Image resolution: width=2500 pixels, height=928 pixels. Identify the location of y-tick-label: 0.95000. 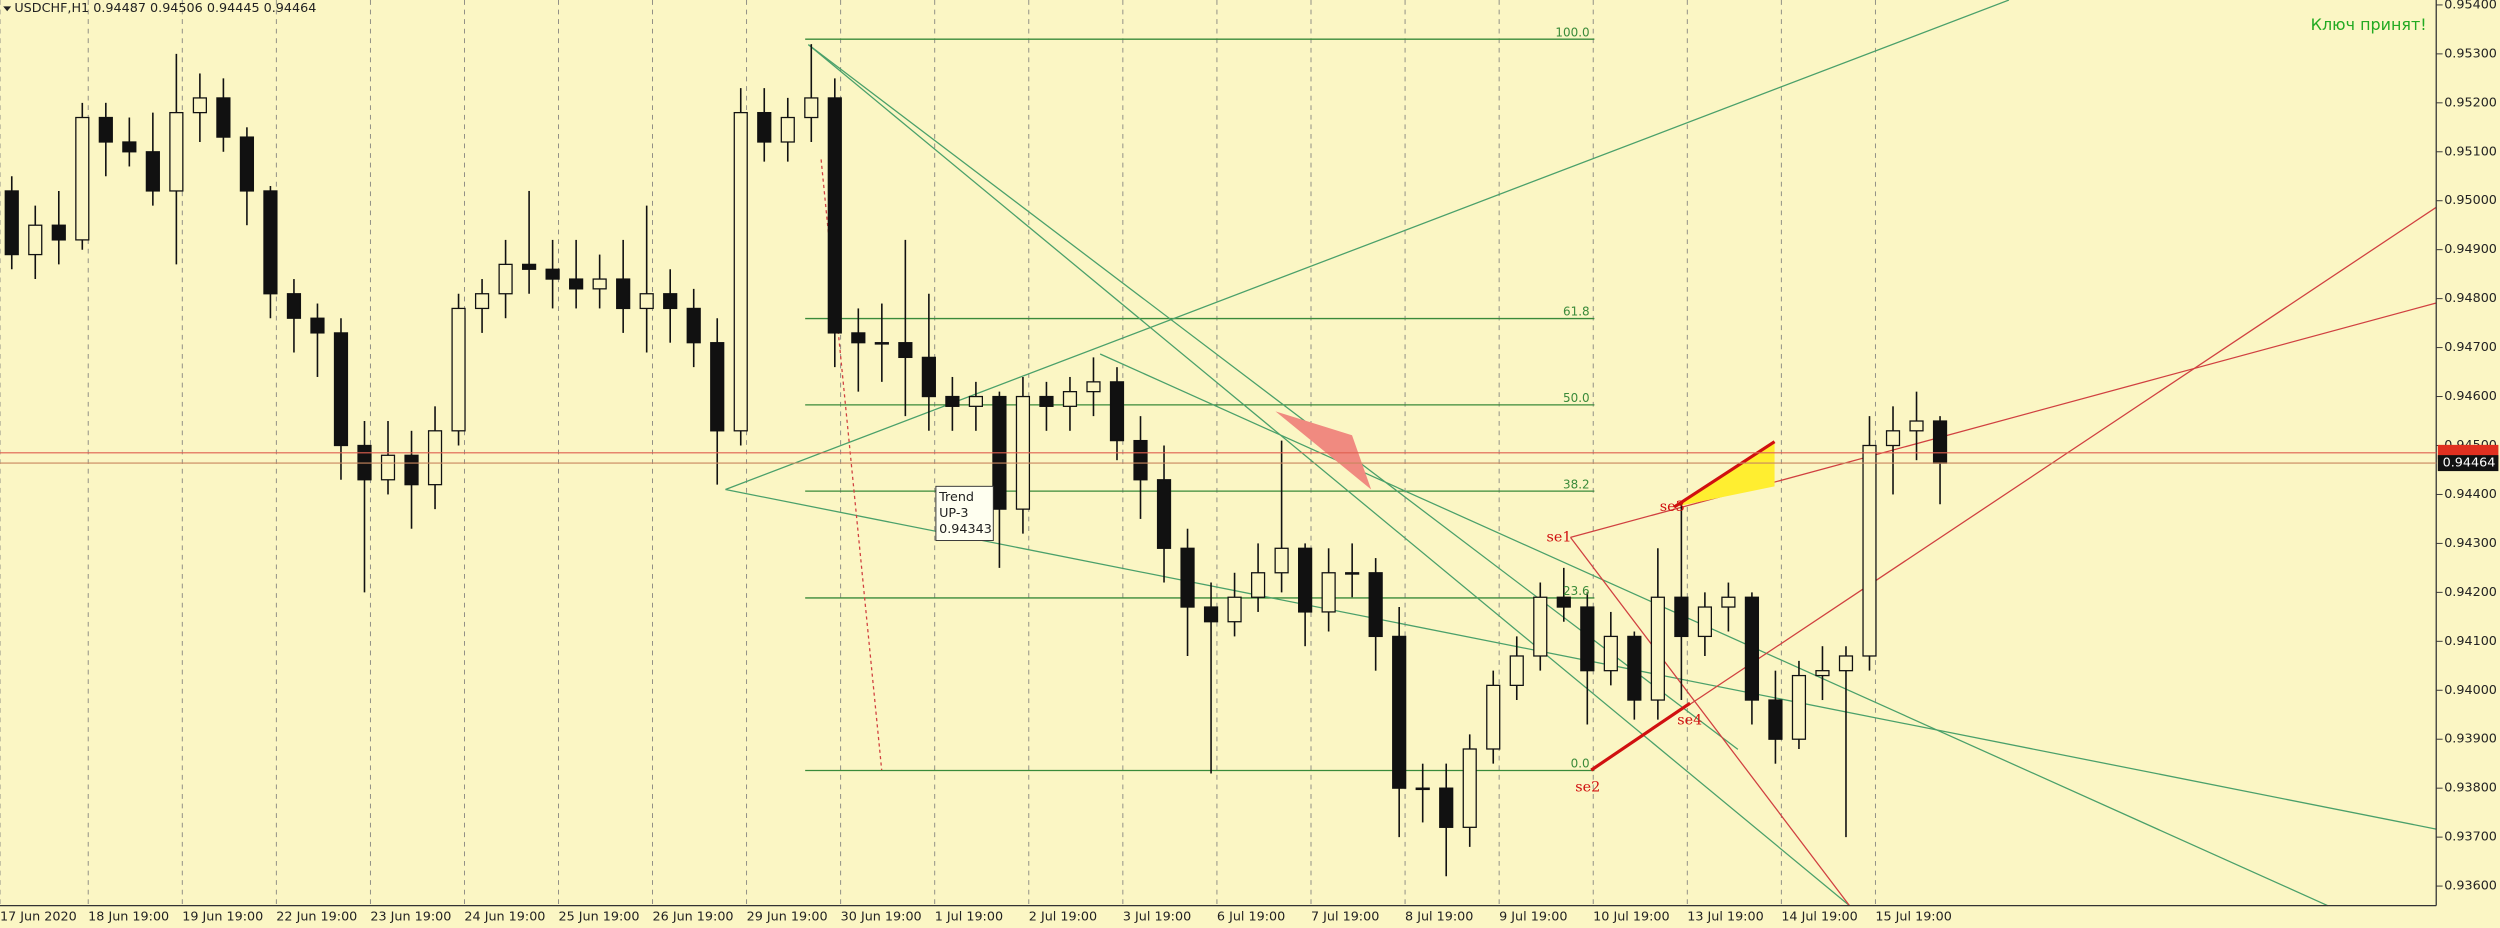
(2470, 200).